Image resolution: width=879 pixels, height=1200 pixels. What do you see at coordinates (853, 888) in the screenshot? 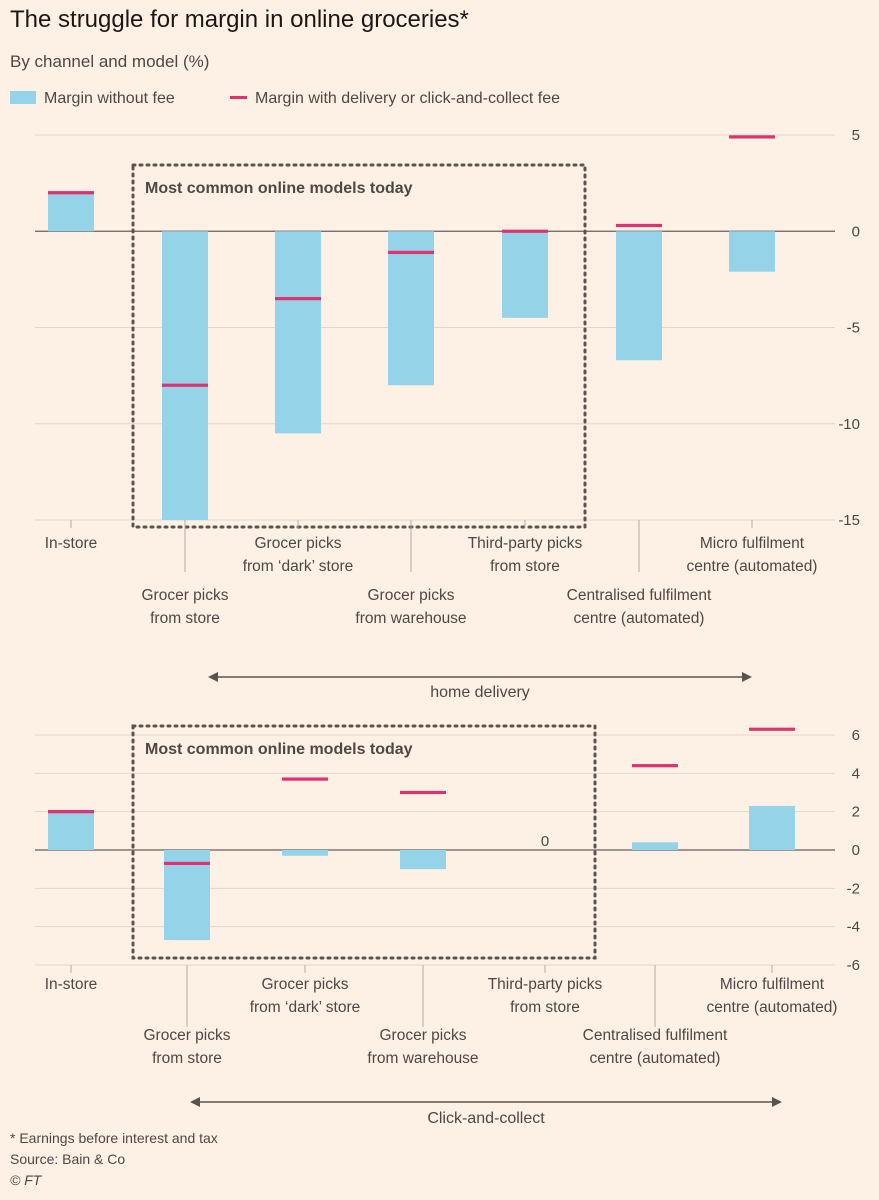
I see `y-tick-label: -2` at bounding box center [853, 888].